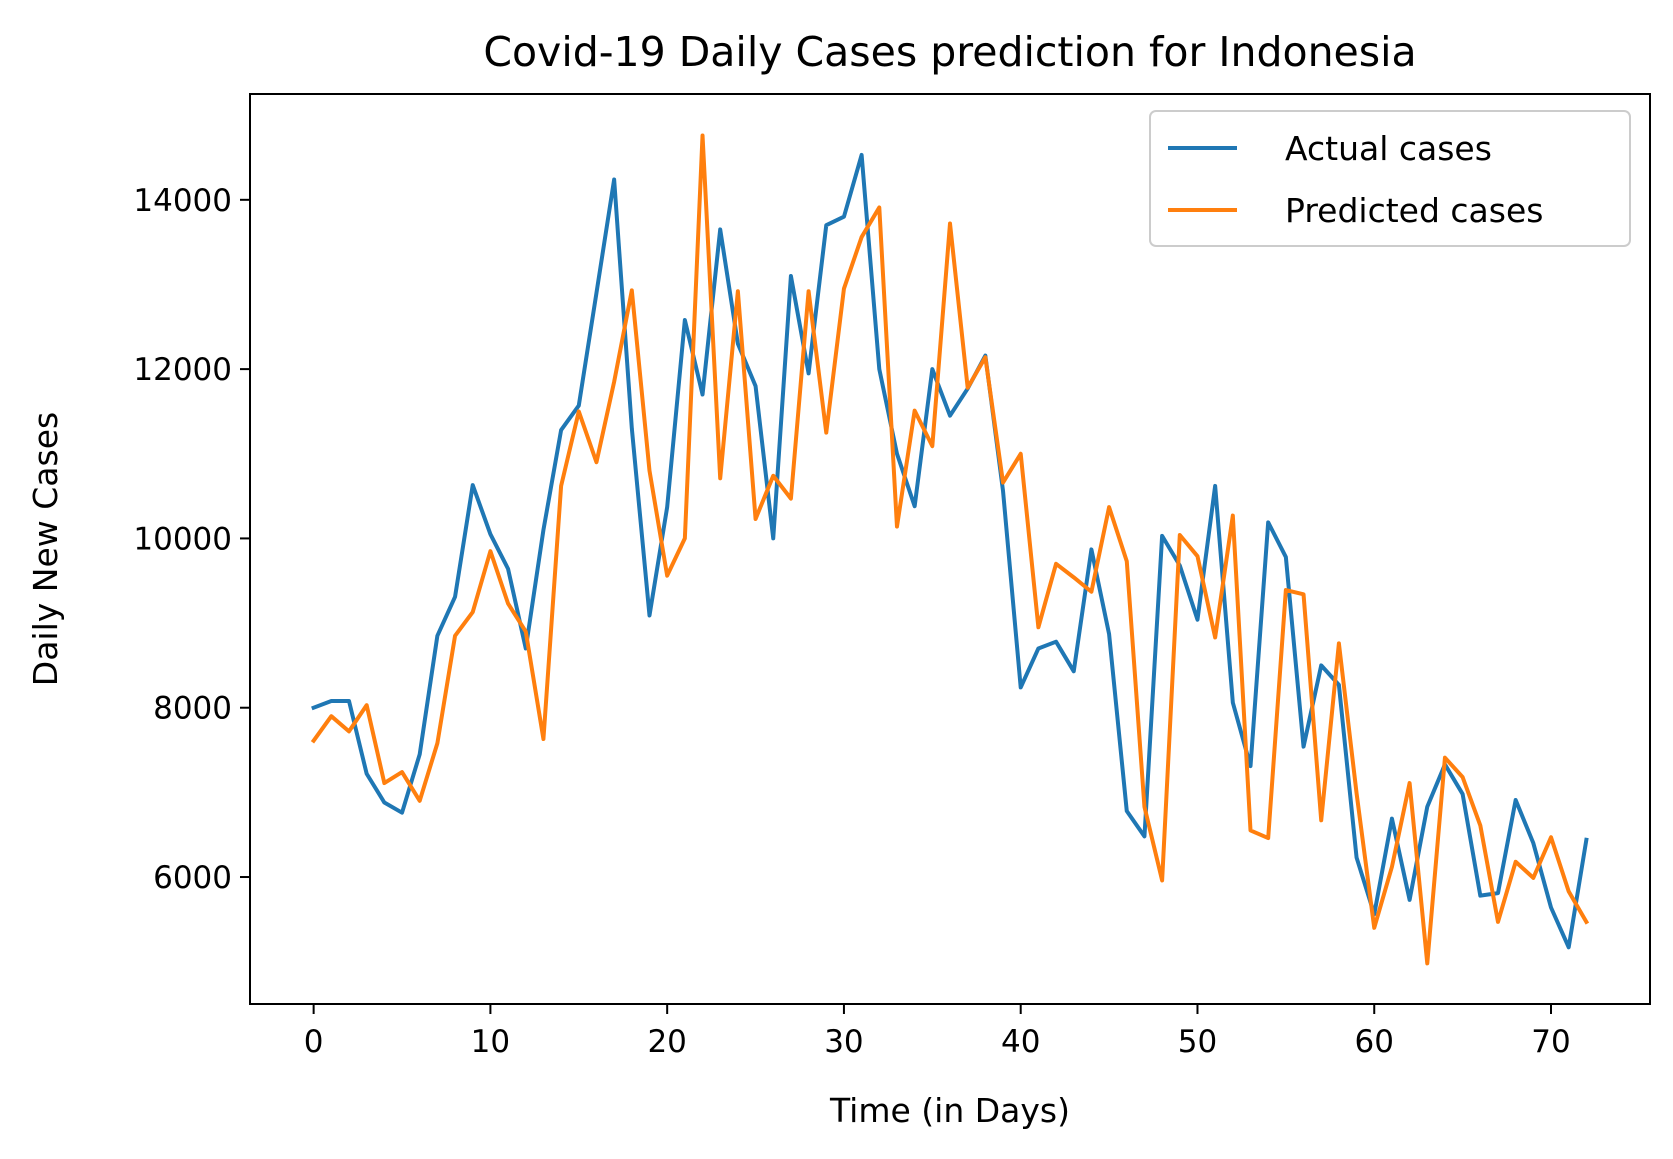  I want to click on legend: Actual cases Predicted cases, so click(1390, 178).